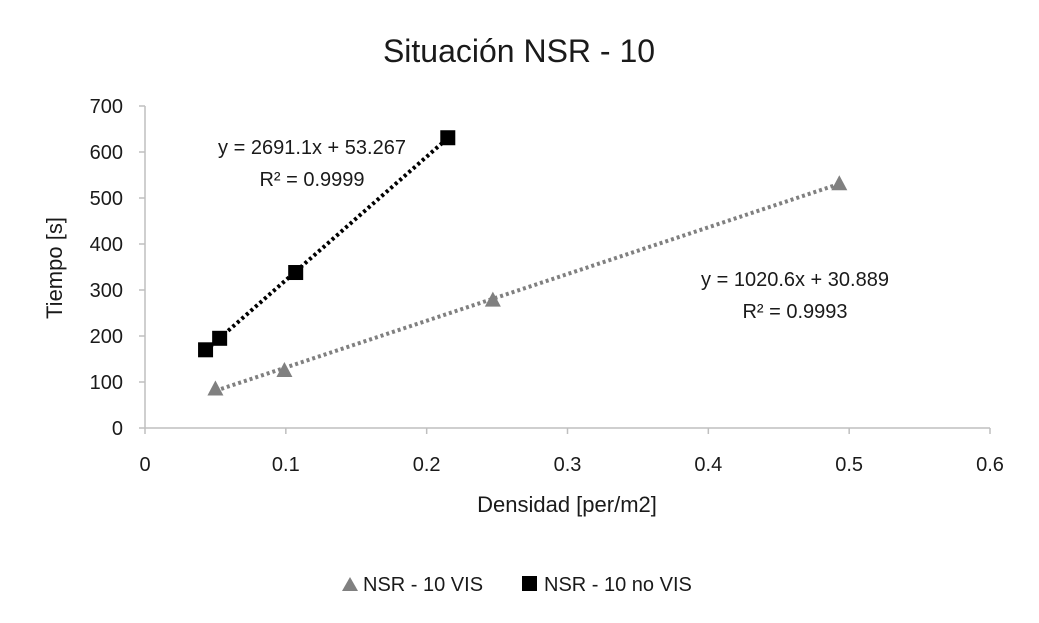  I want to click on y-tick-label: 0, so click(117, 429).